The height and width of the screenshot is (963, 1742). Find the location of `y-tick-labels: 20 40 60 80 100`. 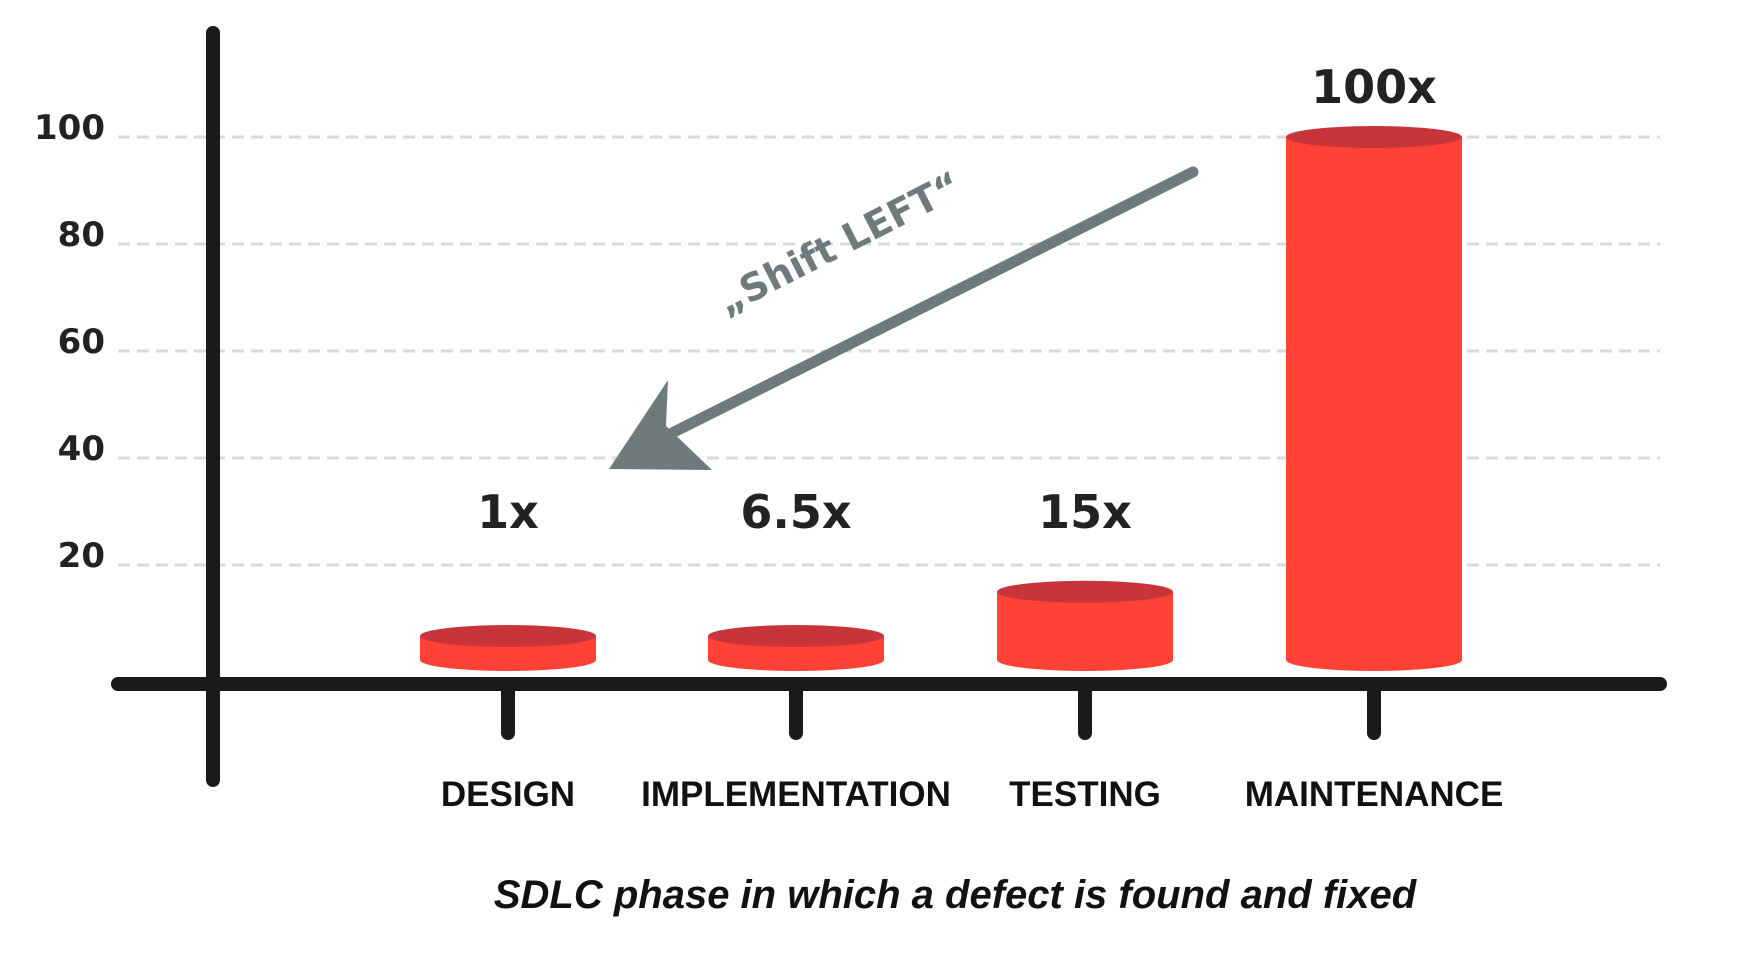

y-tick-labels: 20 40 60 80 100 is located at coordinates (69, 342).